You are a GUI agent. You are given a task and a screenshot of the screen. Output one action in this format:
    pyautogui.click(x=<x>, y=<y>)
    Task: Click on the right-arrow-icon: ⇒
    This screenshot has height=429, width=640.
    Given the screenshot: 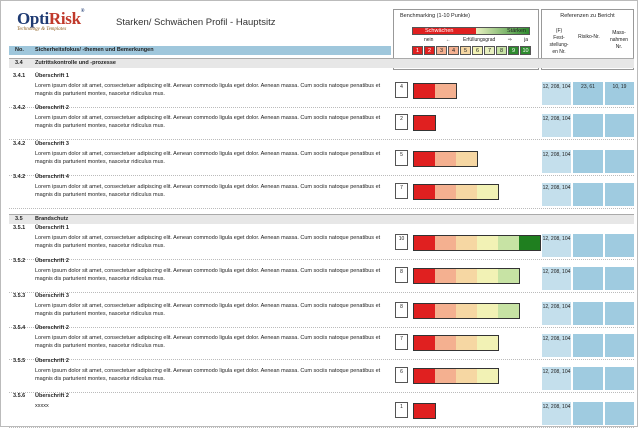 What is the action you would take?
    pyautogui.click(x=509, y=40)
    